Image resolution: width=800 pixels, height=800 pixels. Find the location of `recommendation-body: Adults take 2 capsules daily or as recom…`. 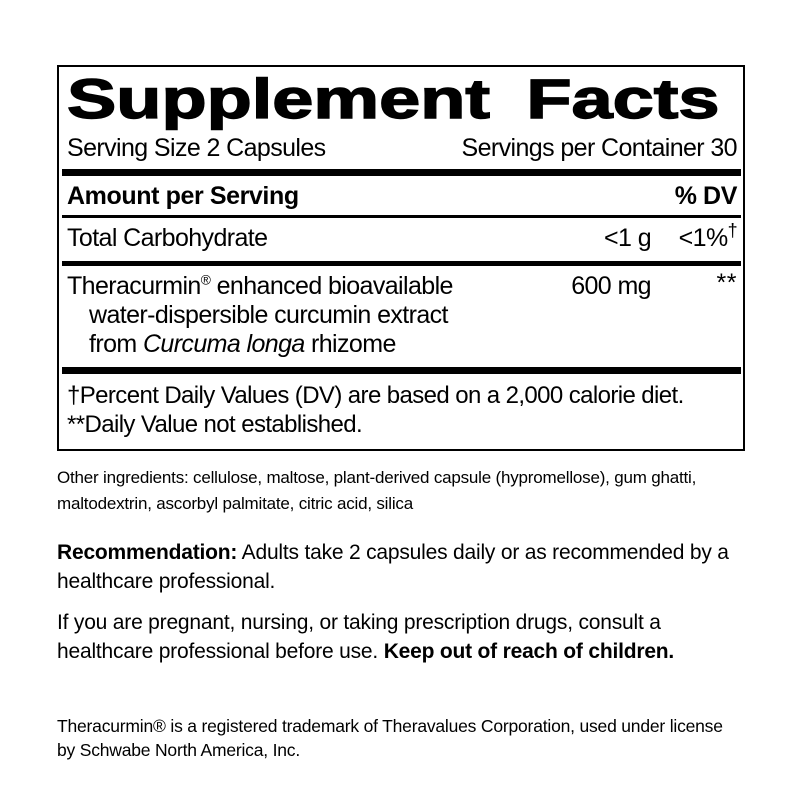

recommendation-body: Adults take 2 capsules daily or as recom… is located at coordinates (393, 567).